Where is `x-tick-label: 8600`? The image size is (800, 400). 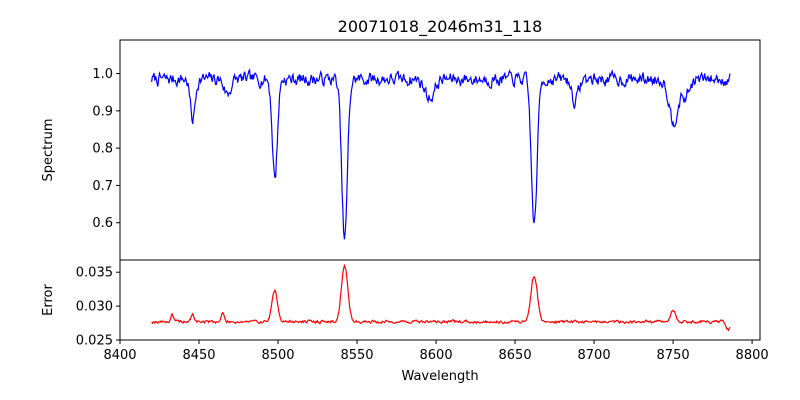
x-tick-label: 8600 is located at coordinates (436, 355).